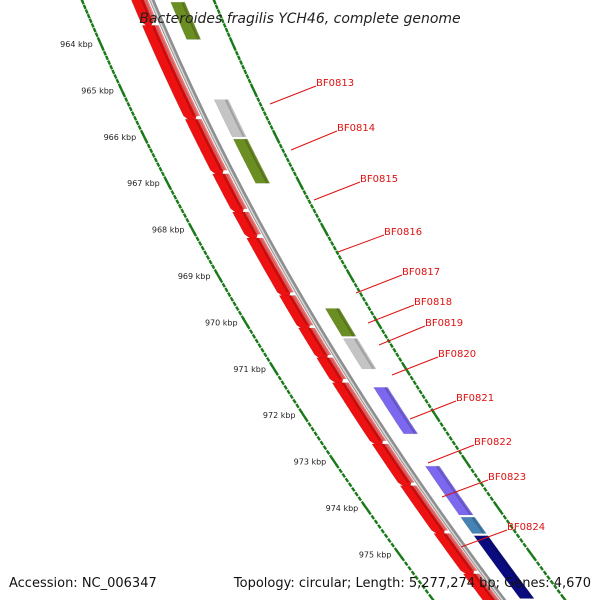  I want to click on accession-text: Accession: NC_006347, so click(83, 583).